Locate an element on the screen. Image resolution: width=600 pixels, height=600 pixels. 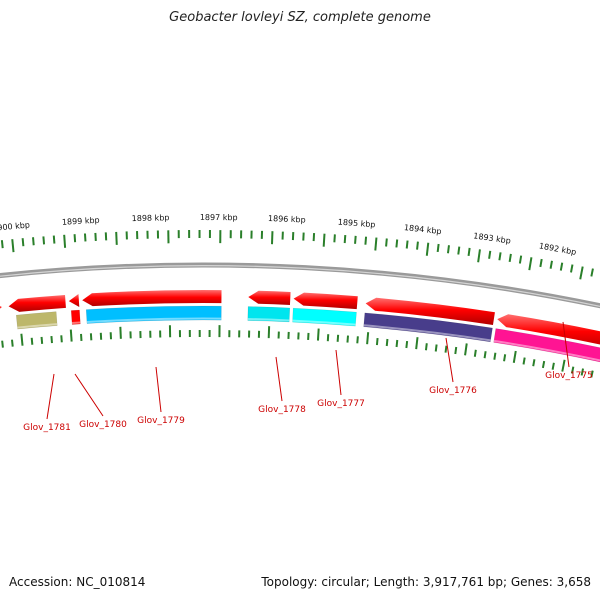
backbone-highlight is located at coordinates (300, 286).